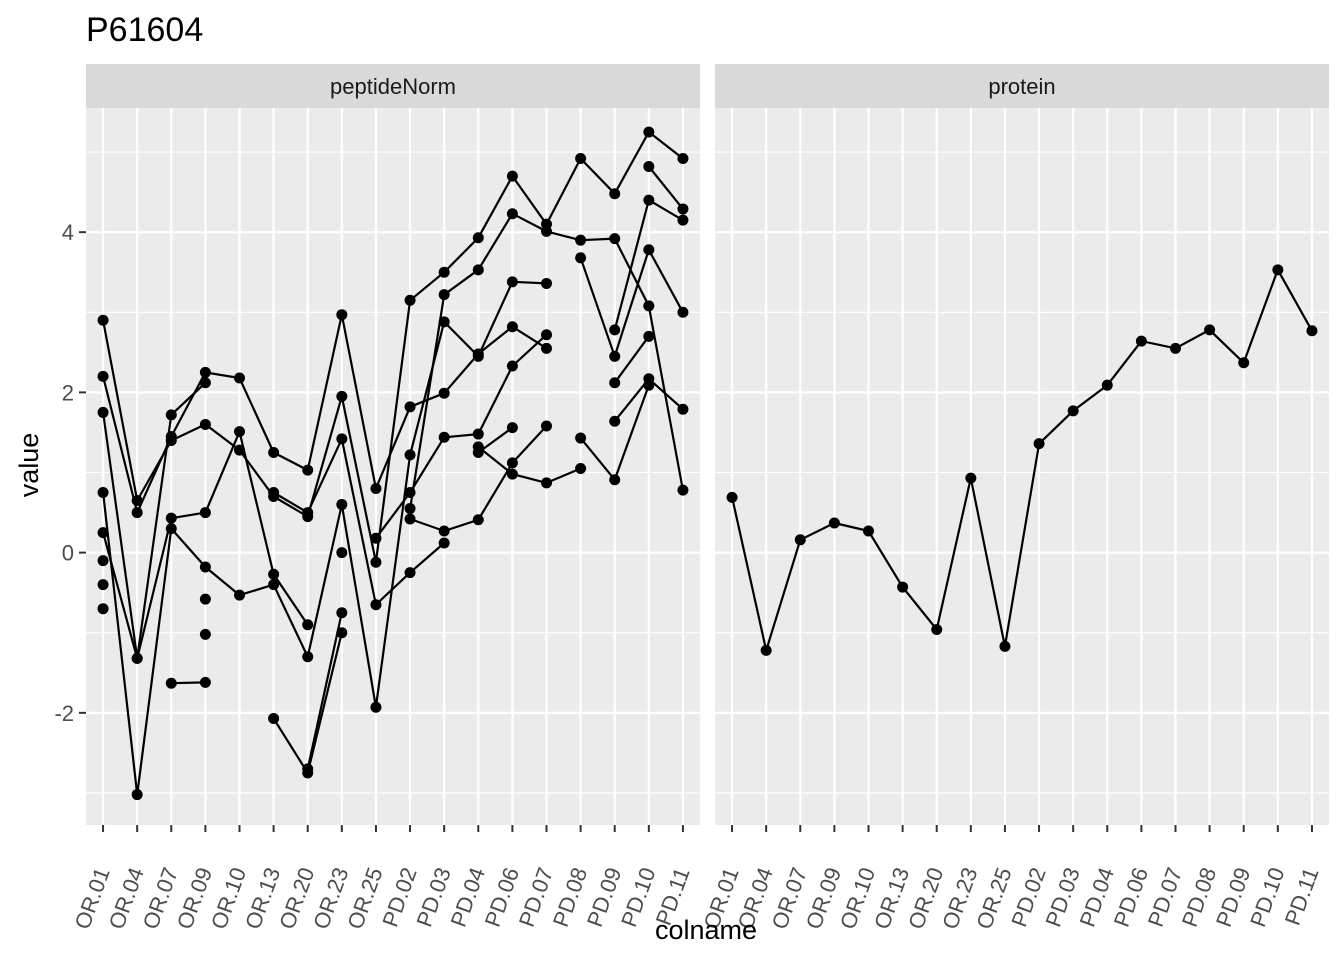 The height and width of the screenshot is (960, 1344). Describe the element at coordinates (706, 930) in the screenshot. I see `x-axis-title: colname` at that location.